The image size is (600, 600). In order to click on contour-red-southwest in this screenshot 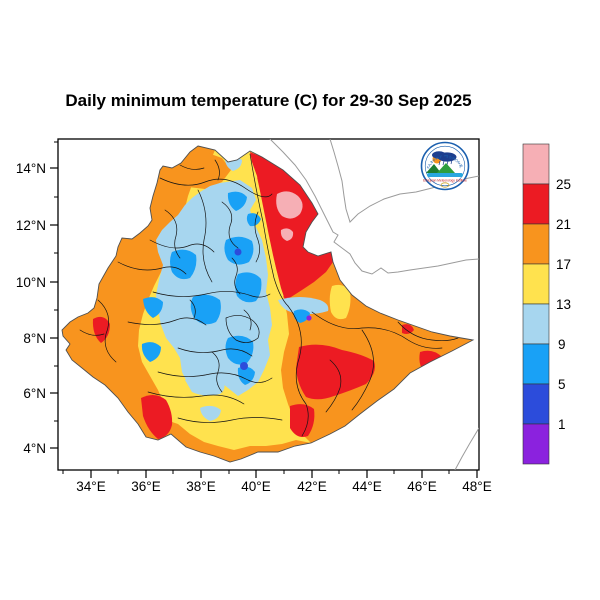, I will do `click(157, 416)`.